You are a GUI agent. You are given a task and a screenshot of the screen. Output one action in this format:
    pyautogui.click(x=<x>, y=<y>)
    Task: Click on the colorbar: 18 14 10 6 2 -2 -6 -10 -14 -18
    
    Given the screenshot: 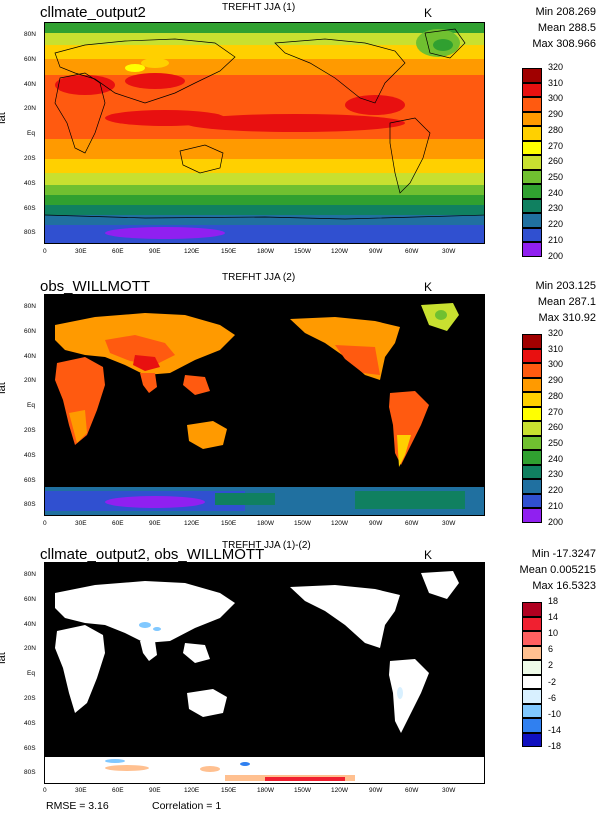 What is the action you would take?
    pyautogui.click(x=541, y=673)
    